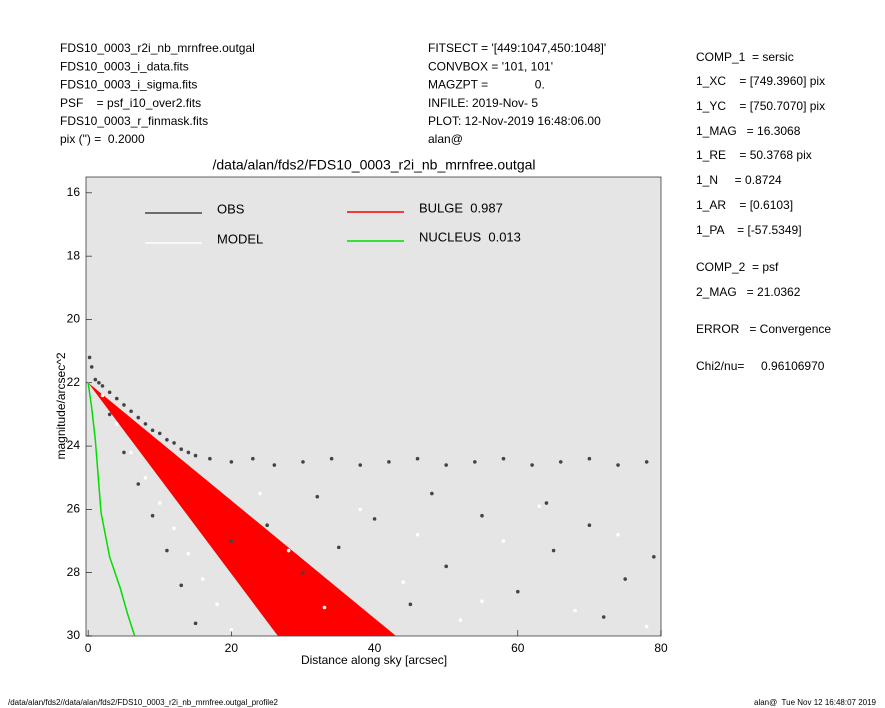 The height and width of the screenshot is (708, 885). What do you see at coordinates (470, 236) in the screenshot?
I see `legend-label: NUCLEUS 0.013` at bounding box center [470, 236].